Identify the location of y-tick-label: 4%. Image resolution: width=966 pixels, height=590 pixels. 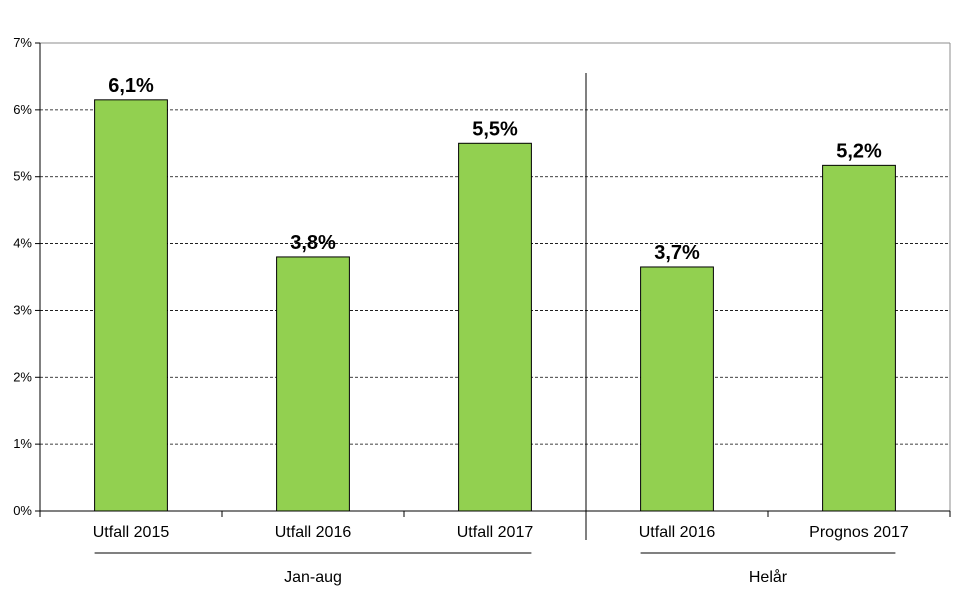
(22, 243).